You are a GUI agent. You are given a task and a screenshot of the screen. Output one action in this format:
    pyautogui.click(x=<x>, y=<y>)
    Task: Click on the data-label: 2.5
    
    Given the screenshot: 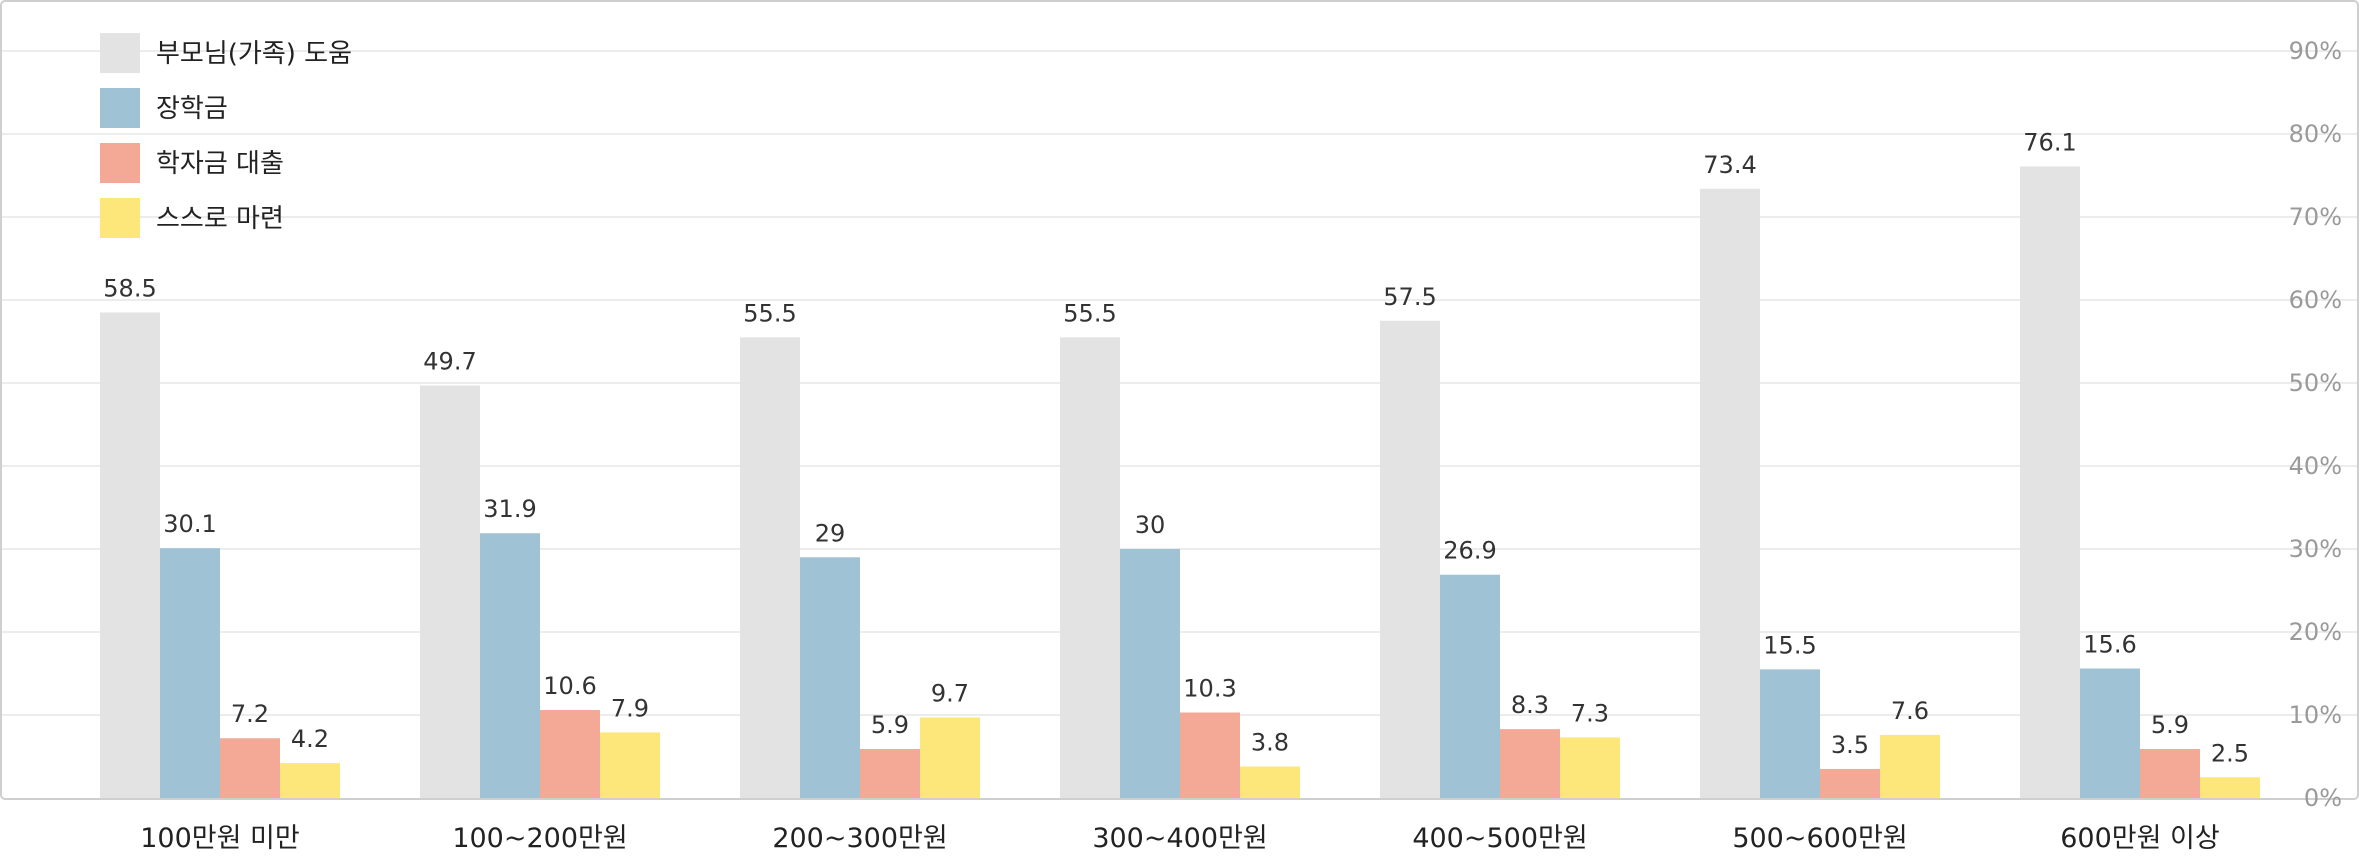 What is the action you would take?
    pyautogui.click(x=2230, y=753)
    